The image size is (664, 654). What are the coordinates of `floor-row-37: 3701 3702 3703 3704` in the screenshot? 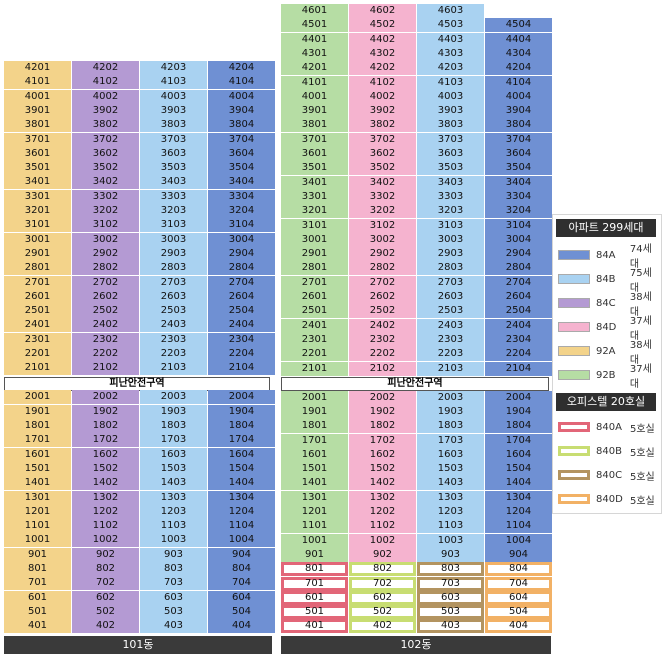 It's located at (140, 140).